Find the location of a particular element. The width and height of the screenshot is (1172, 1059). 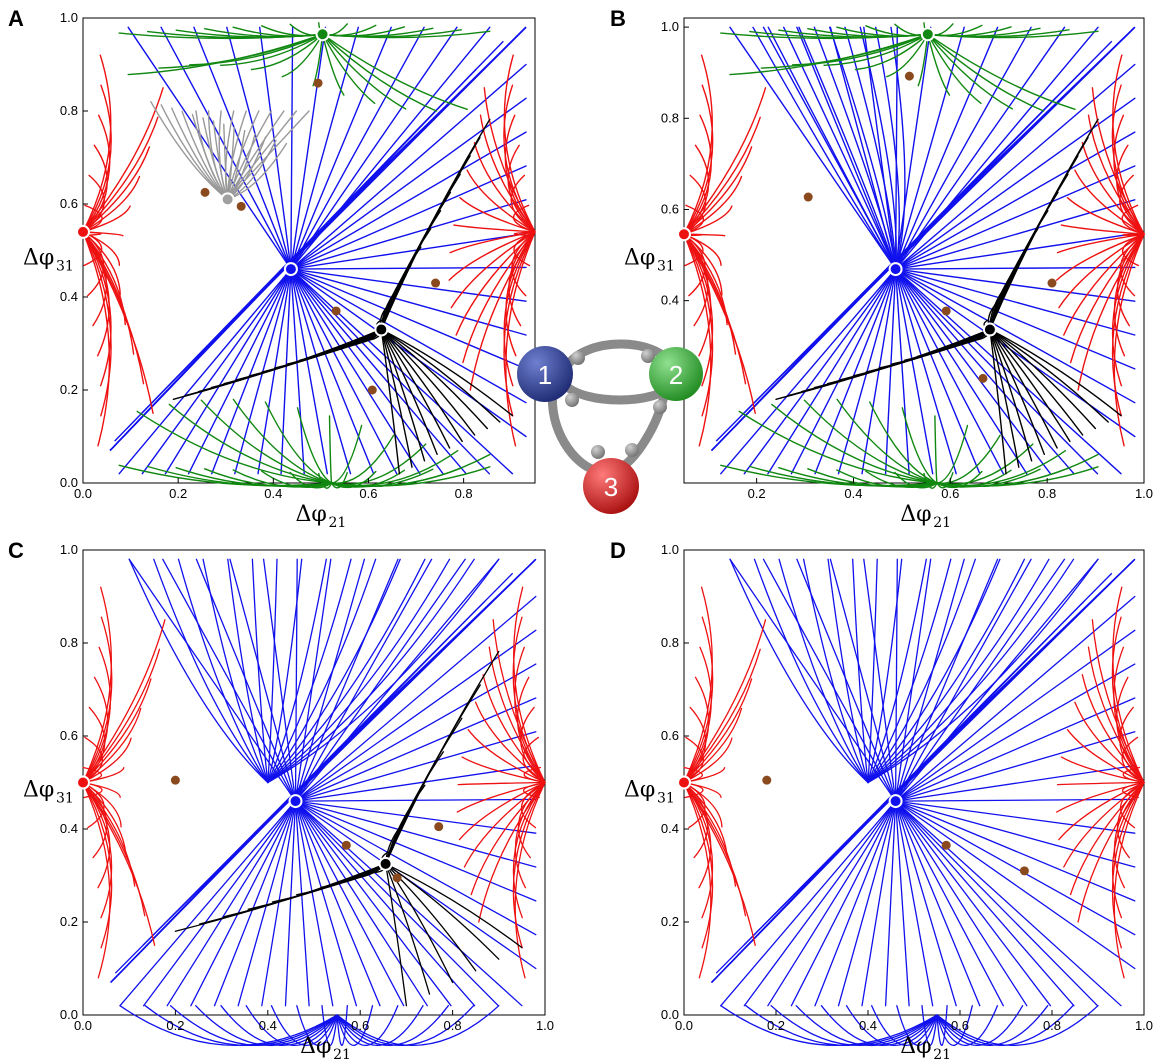

panel-c-label: C is located at coordinates (16, 550).